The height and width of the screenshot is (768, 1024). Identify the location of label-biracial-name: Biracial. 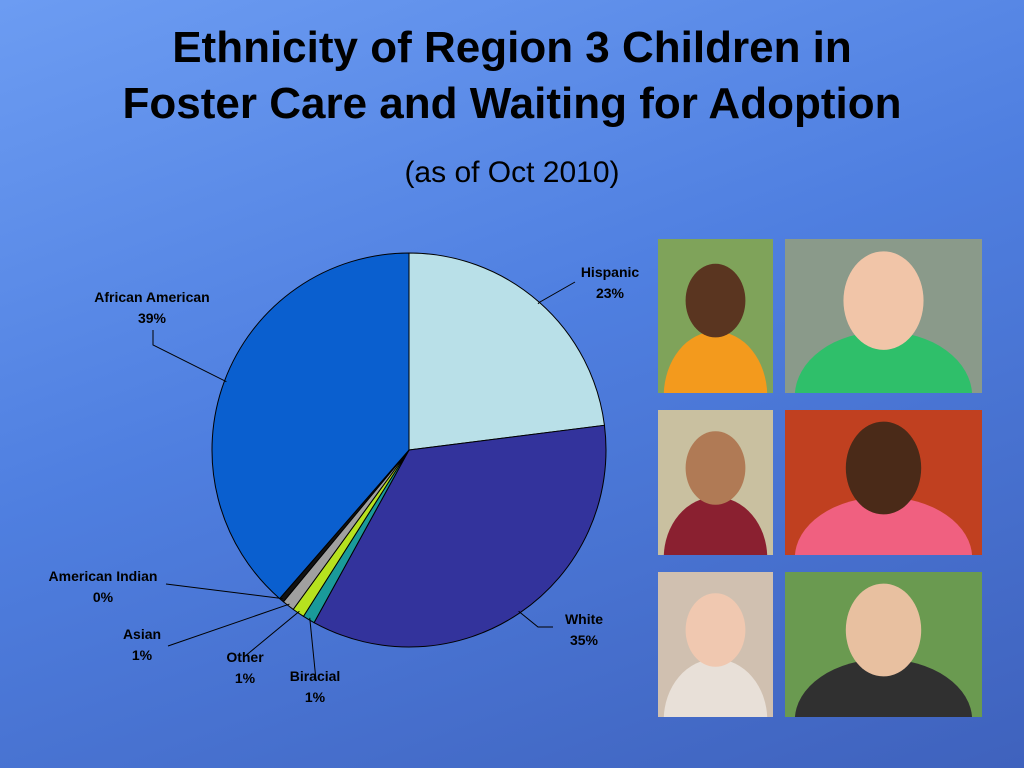
(315, 676).